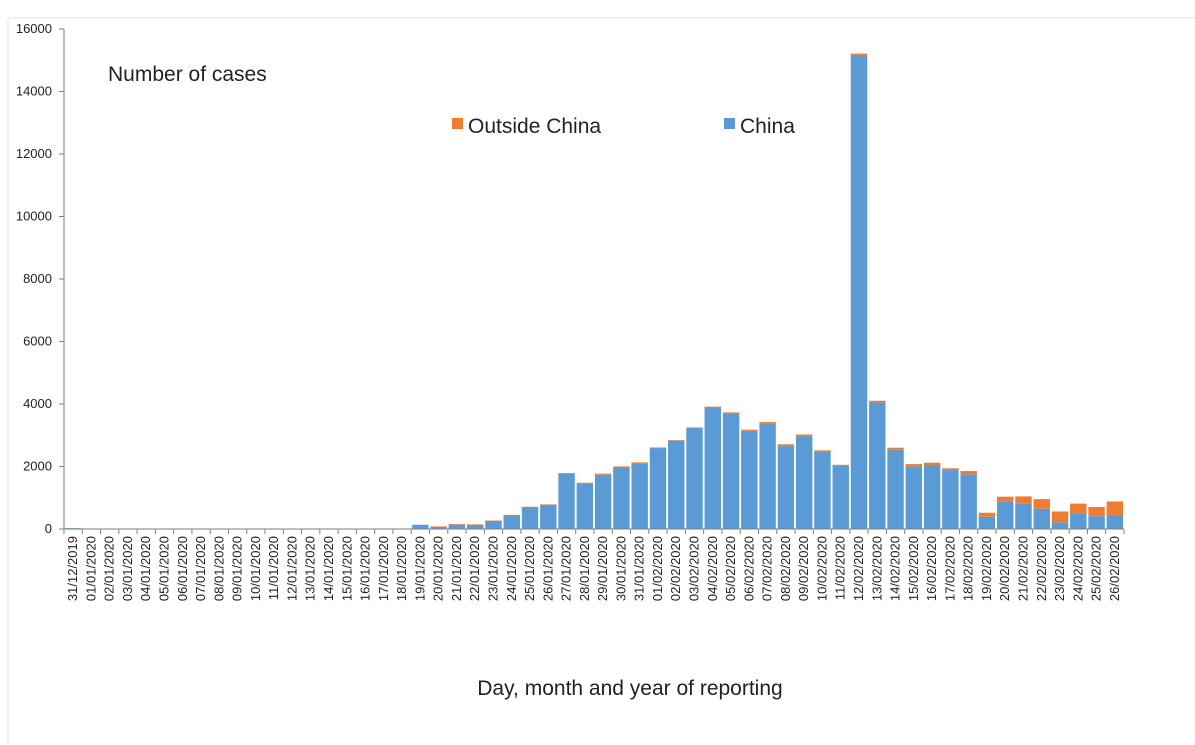  Describe the element at coordinates (877, 401) in the screenshot. I see `bar-outside-china-13/02/2020` at that location.